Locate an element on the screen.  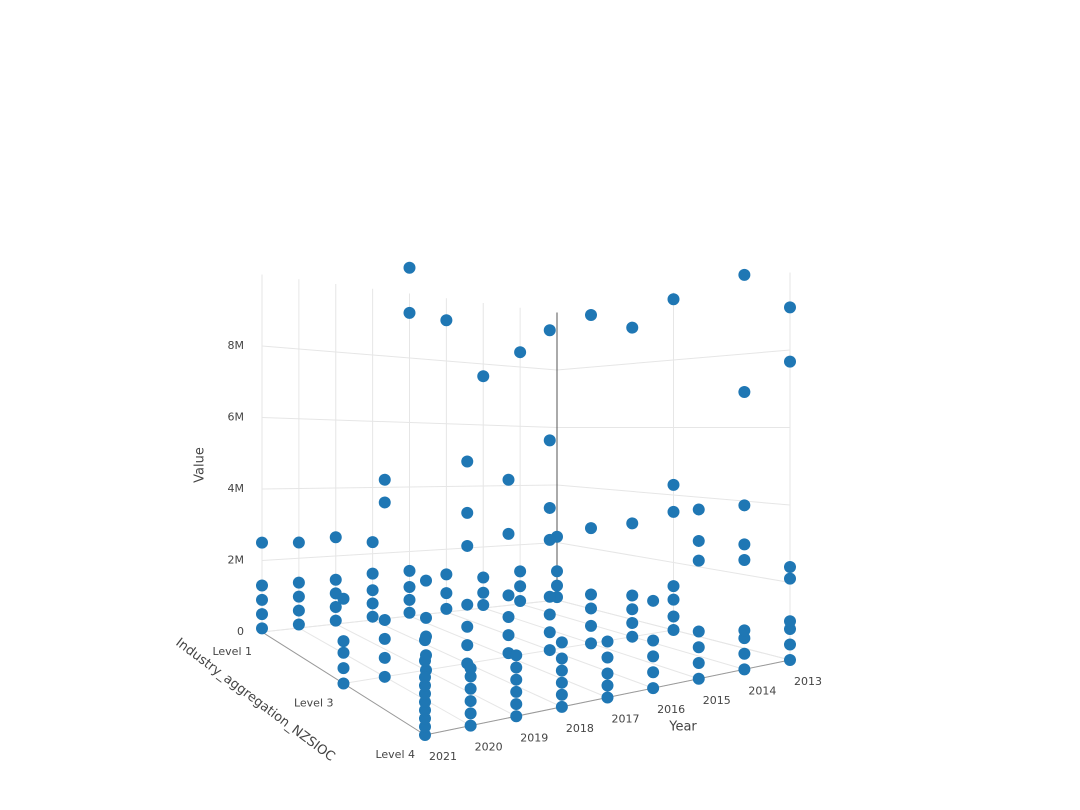
x-tick-label: 2015 is located at coordinates (717, 700).